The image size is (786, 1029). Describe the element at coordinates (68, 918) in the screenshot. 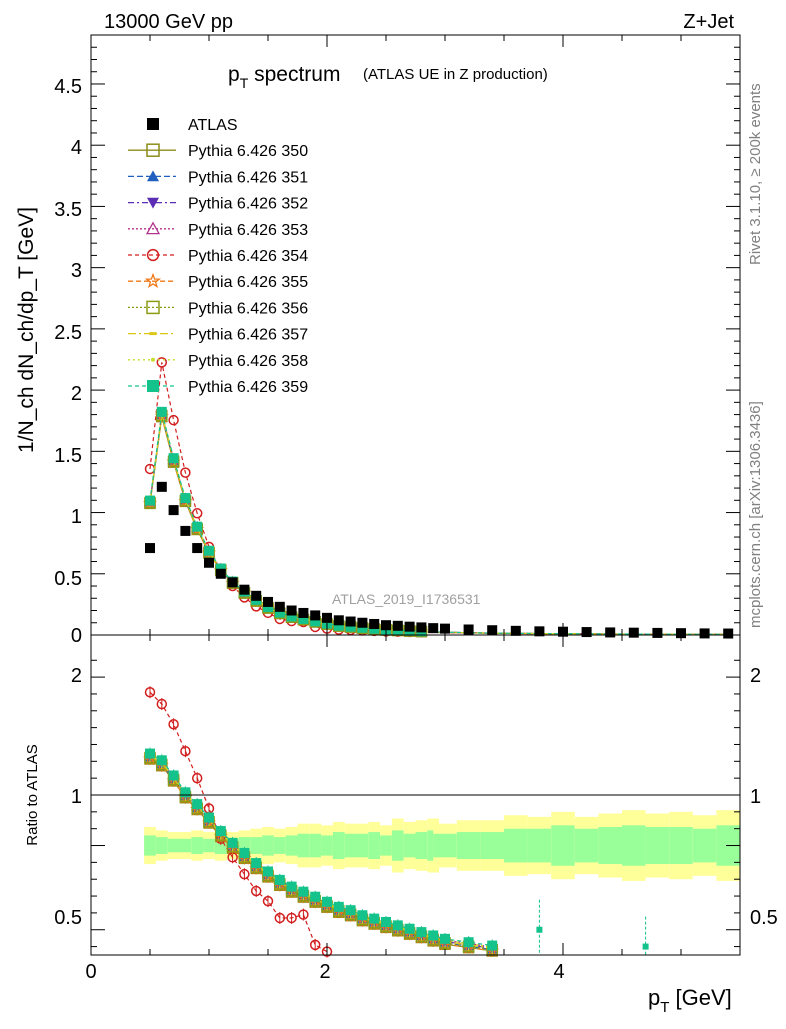

I see `ratio-tick-label: 0.5` at that location.